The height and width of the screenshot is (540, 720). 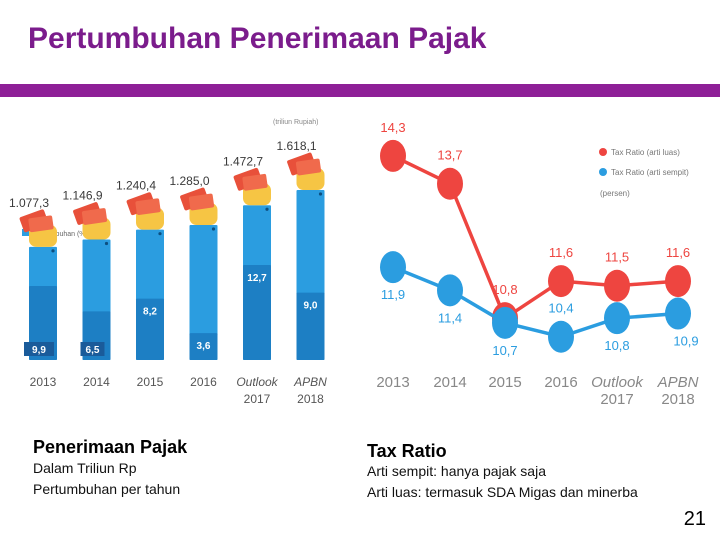 I want to click on legend-label: Pertumbuhan (%), so click(x=60, y=234).